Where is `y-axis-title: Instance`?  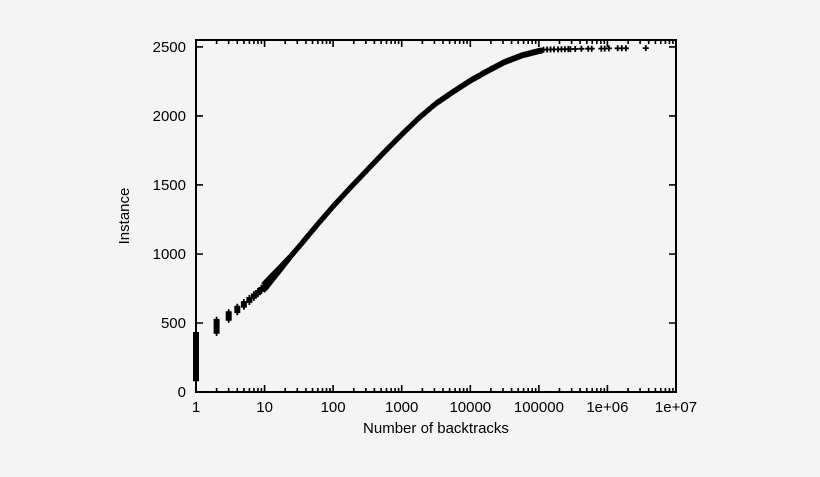 y-axis-title: Instance is located at coordinates (124, 216).